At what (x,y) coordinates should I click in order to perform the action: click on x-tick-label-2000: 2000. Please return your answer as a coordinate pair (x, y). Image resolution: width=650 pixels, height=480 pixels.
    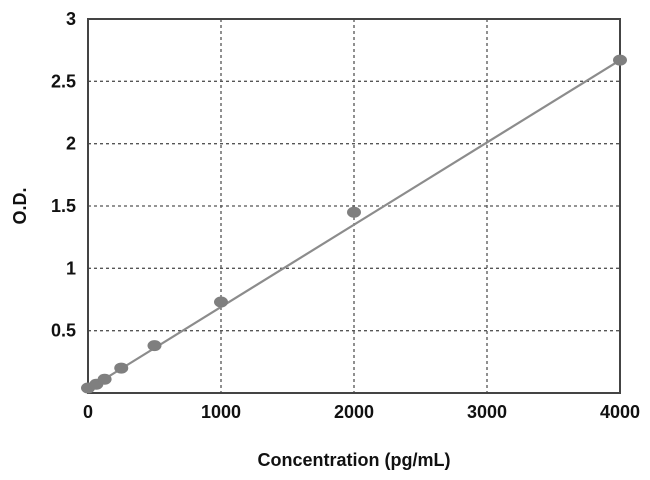
    Looking at the image, I should click on (354, 412).